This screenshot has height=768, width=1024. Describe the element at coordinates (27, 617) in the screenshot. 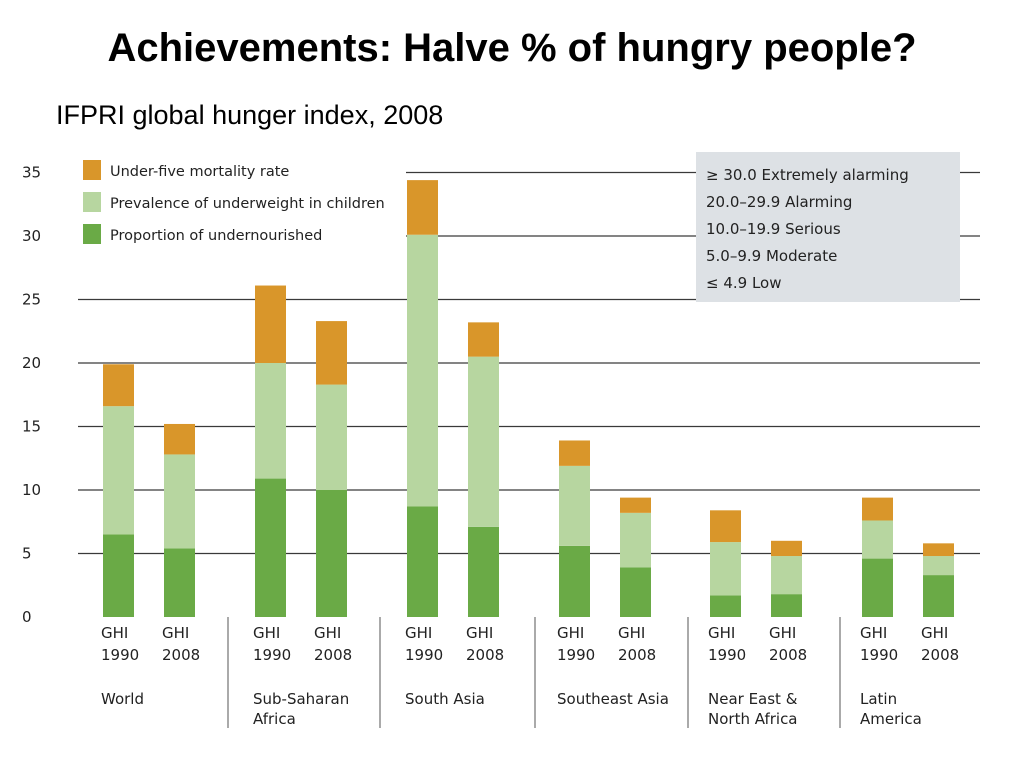

I see `y-tick-label: 0` at that location.